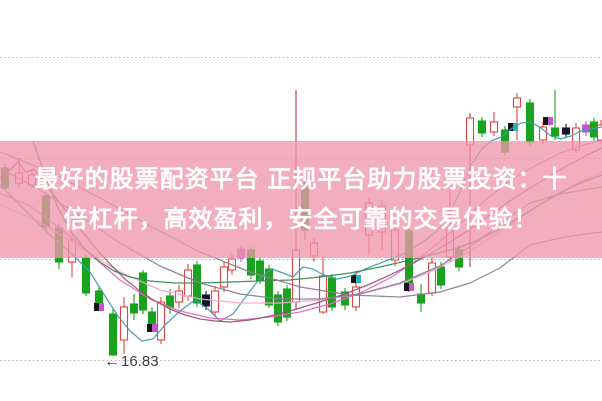 This screenshot has width=602, height=401. Describe the element at coordinates (301, 219) in the screenshot. I see `promo-banner-line2: 倍杠杆，高效盈利，安全可靠的交易体验！` at that location.